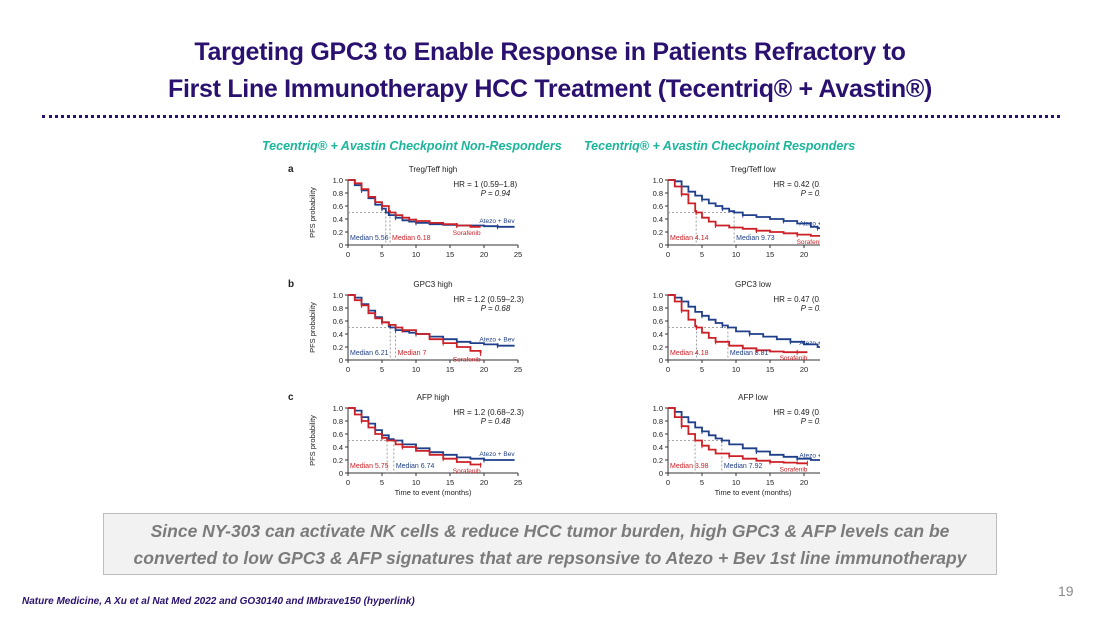  Describe the element at coordinates (753, 284) in the screenshot. I see `panel-title: GPC3 low` at that location.